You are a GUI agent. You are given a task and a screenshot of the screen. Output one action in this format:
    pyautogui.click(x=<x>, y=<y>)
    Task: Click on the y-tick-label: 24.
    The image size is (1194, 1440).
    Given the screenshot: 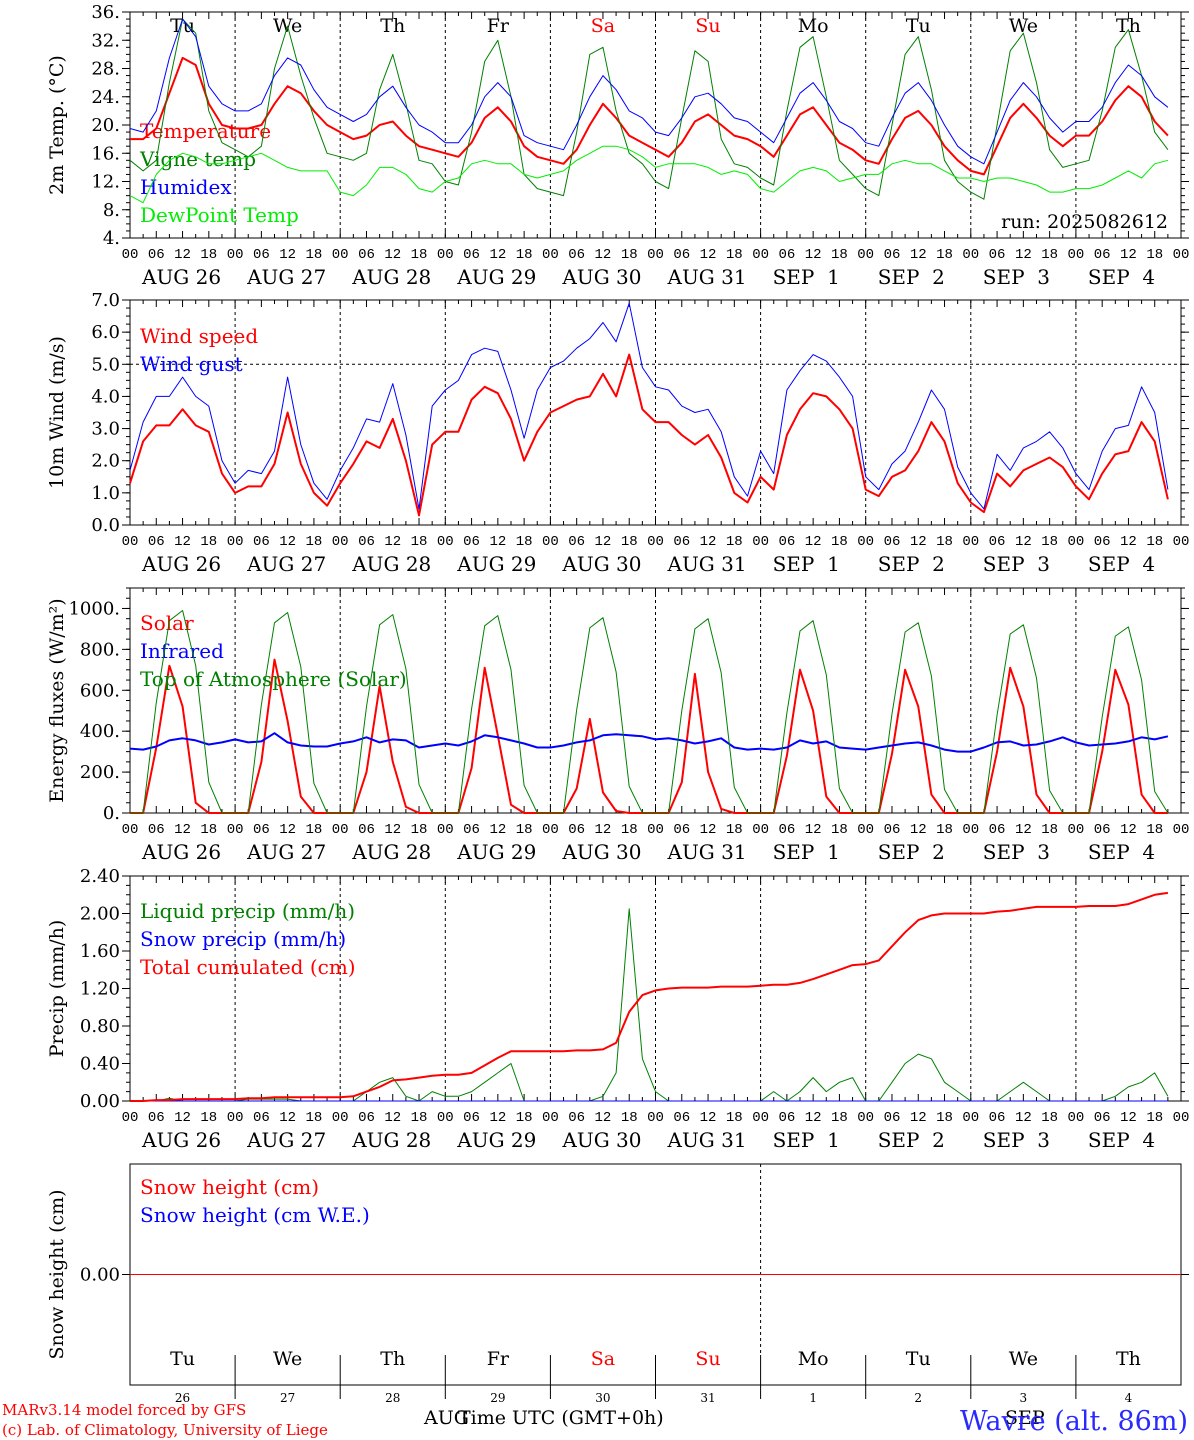 What is the action you would take?
    pyautogui.click(x=105, y=97)
    